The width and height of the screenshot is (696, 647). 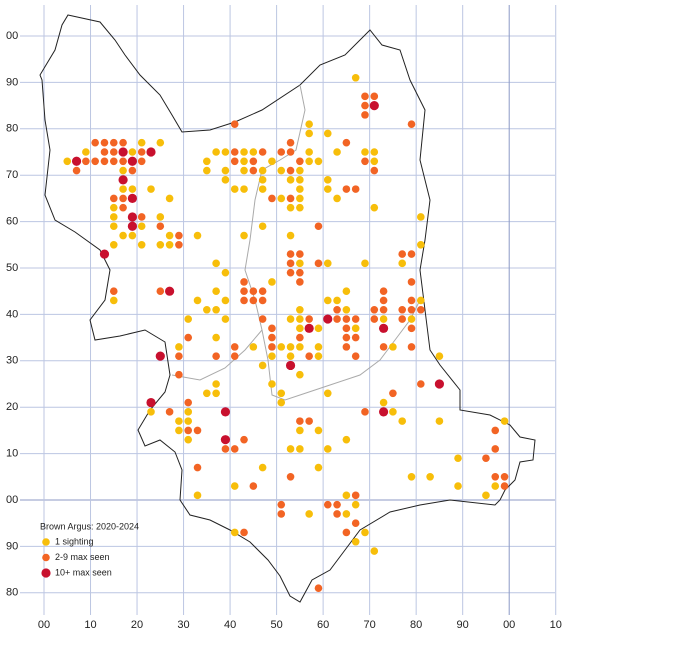 I want to click on y-label: 80, so click(x=12, y=129).